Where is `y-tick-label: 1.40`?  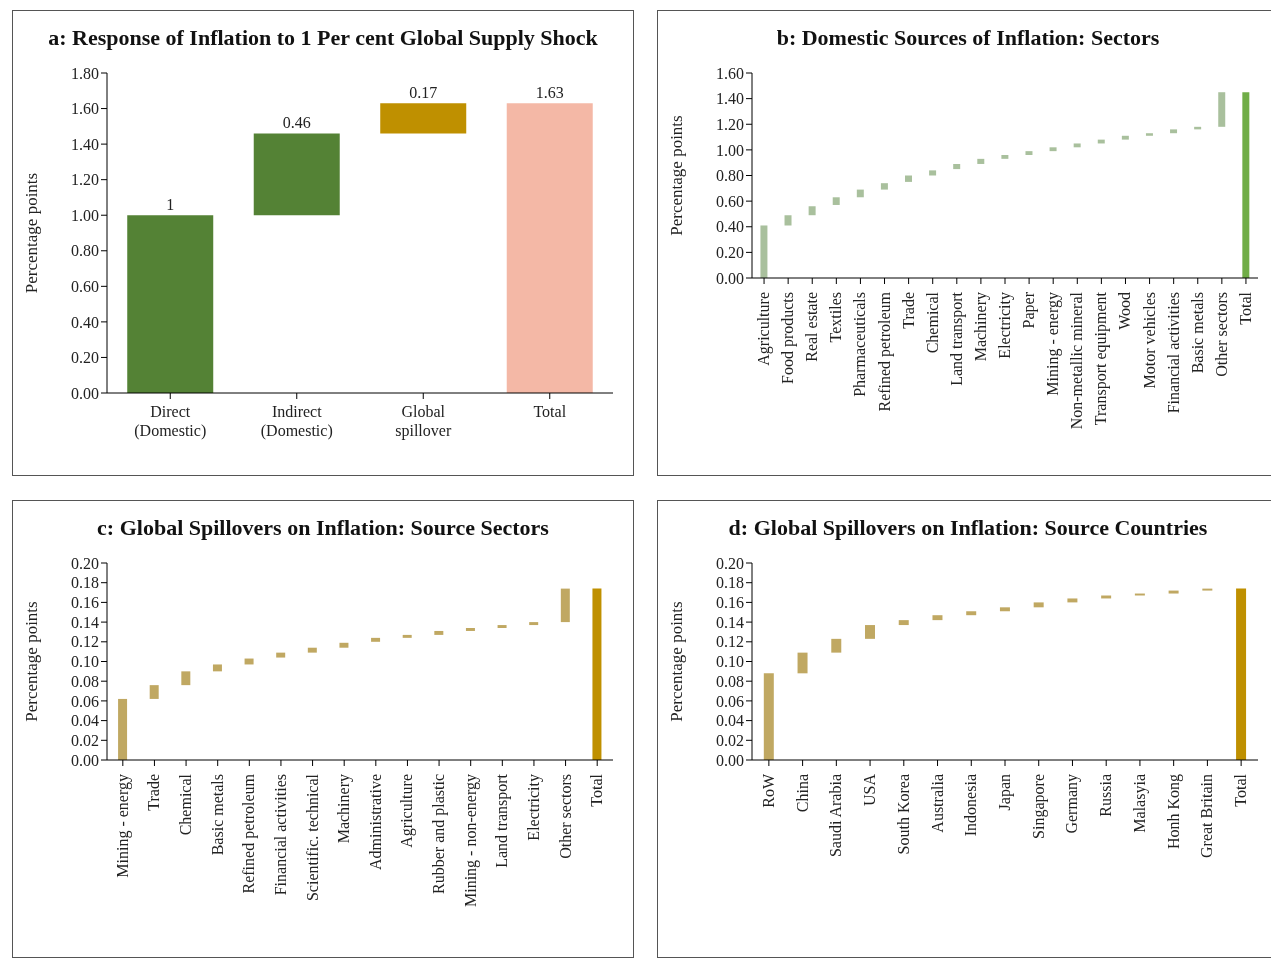 y-tick-label: 1.40 is located at coordinates (85, 144).